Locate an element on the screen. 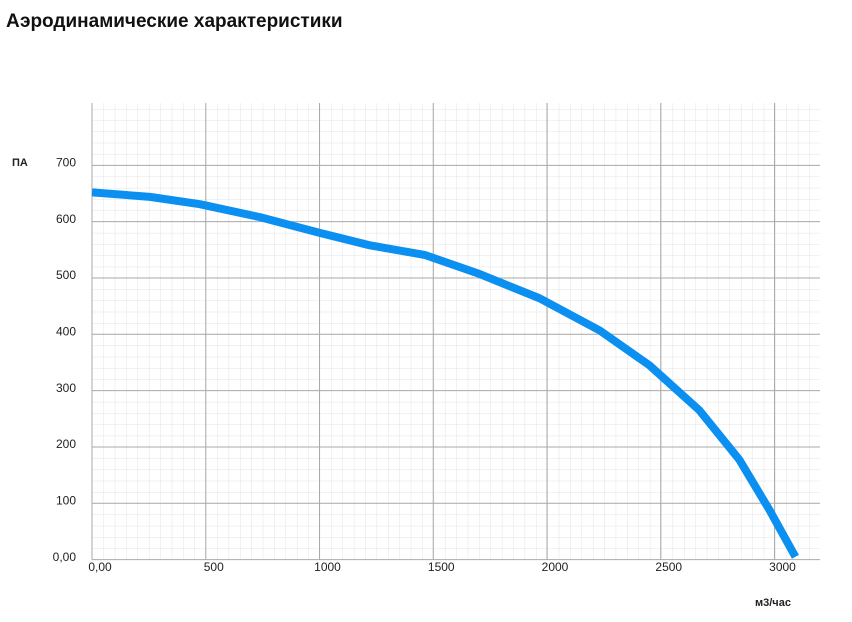 This screenshot has height=622, width=852. chart-title: Аэродинамические характеристики is located at coordinates (174, 21).